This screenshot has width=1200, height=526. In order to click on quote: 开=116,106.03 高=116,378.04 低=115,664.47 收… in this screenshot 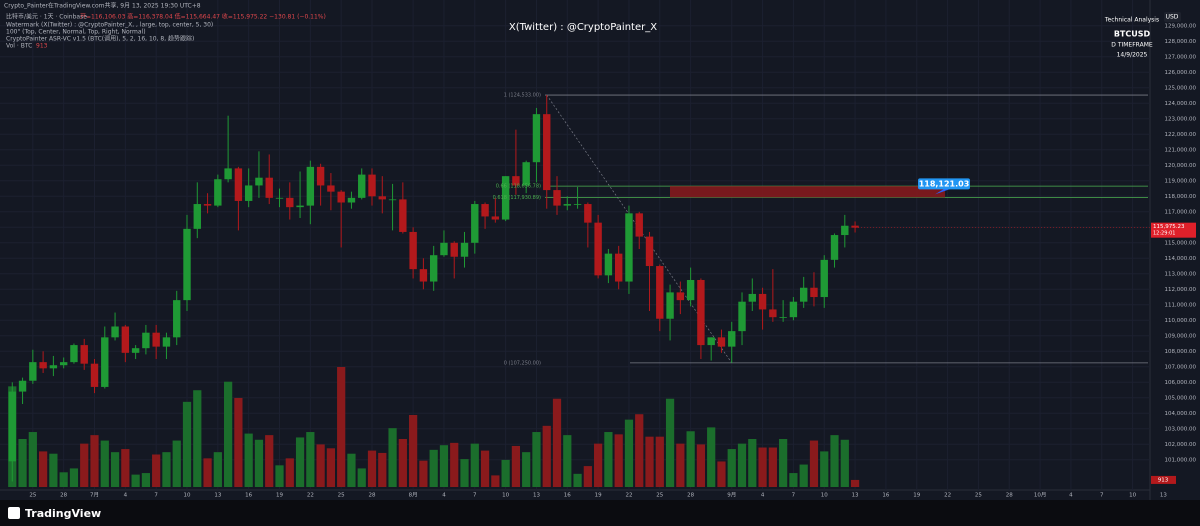, I will do `click(203, 17)`.